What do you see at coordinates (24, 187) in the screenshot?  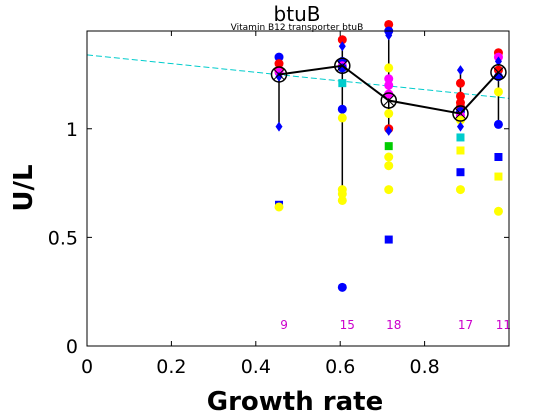 I see `y-axis-label: U/L` at bounding box center [24, 187].